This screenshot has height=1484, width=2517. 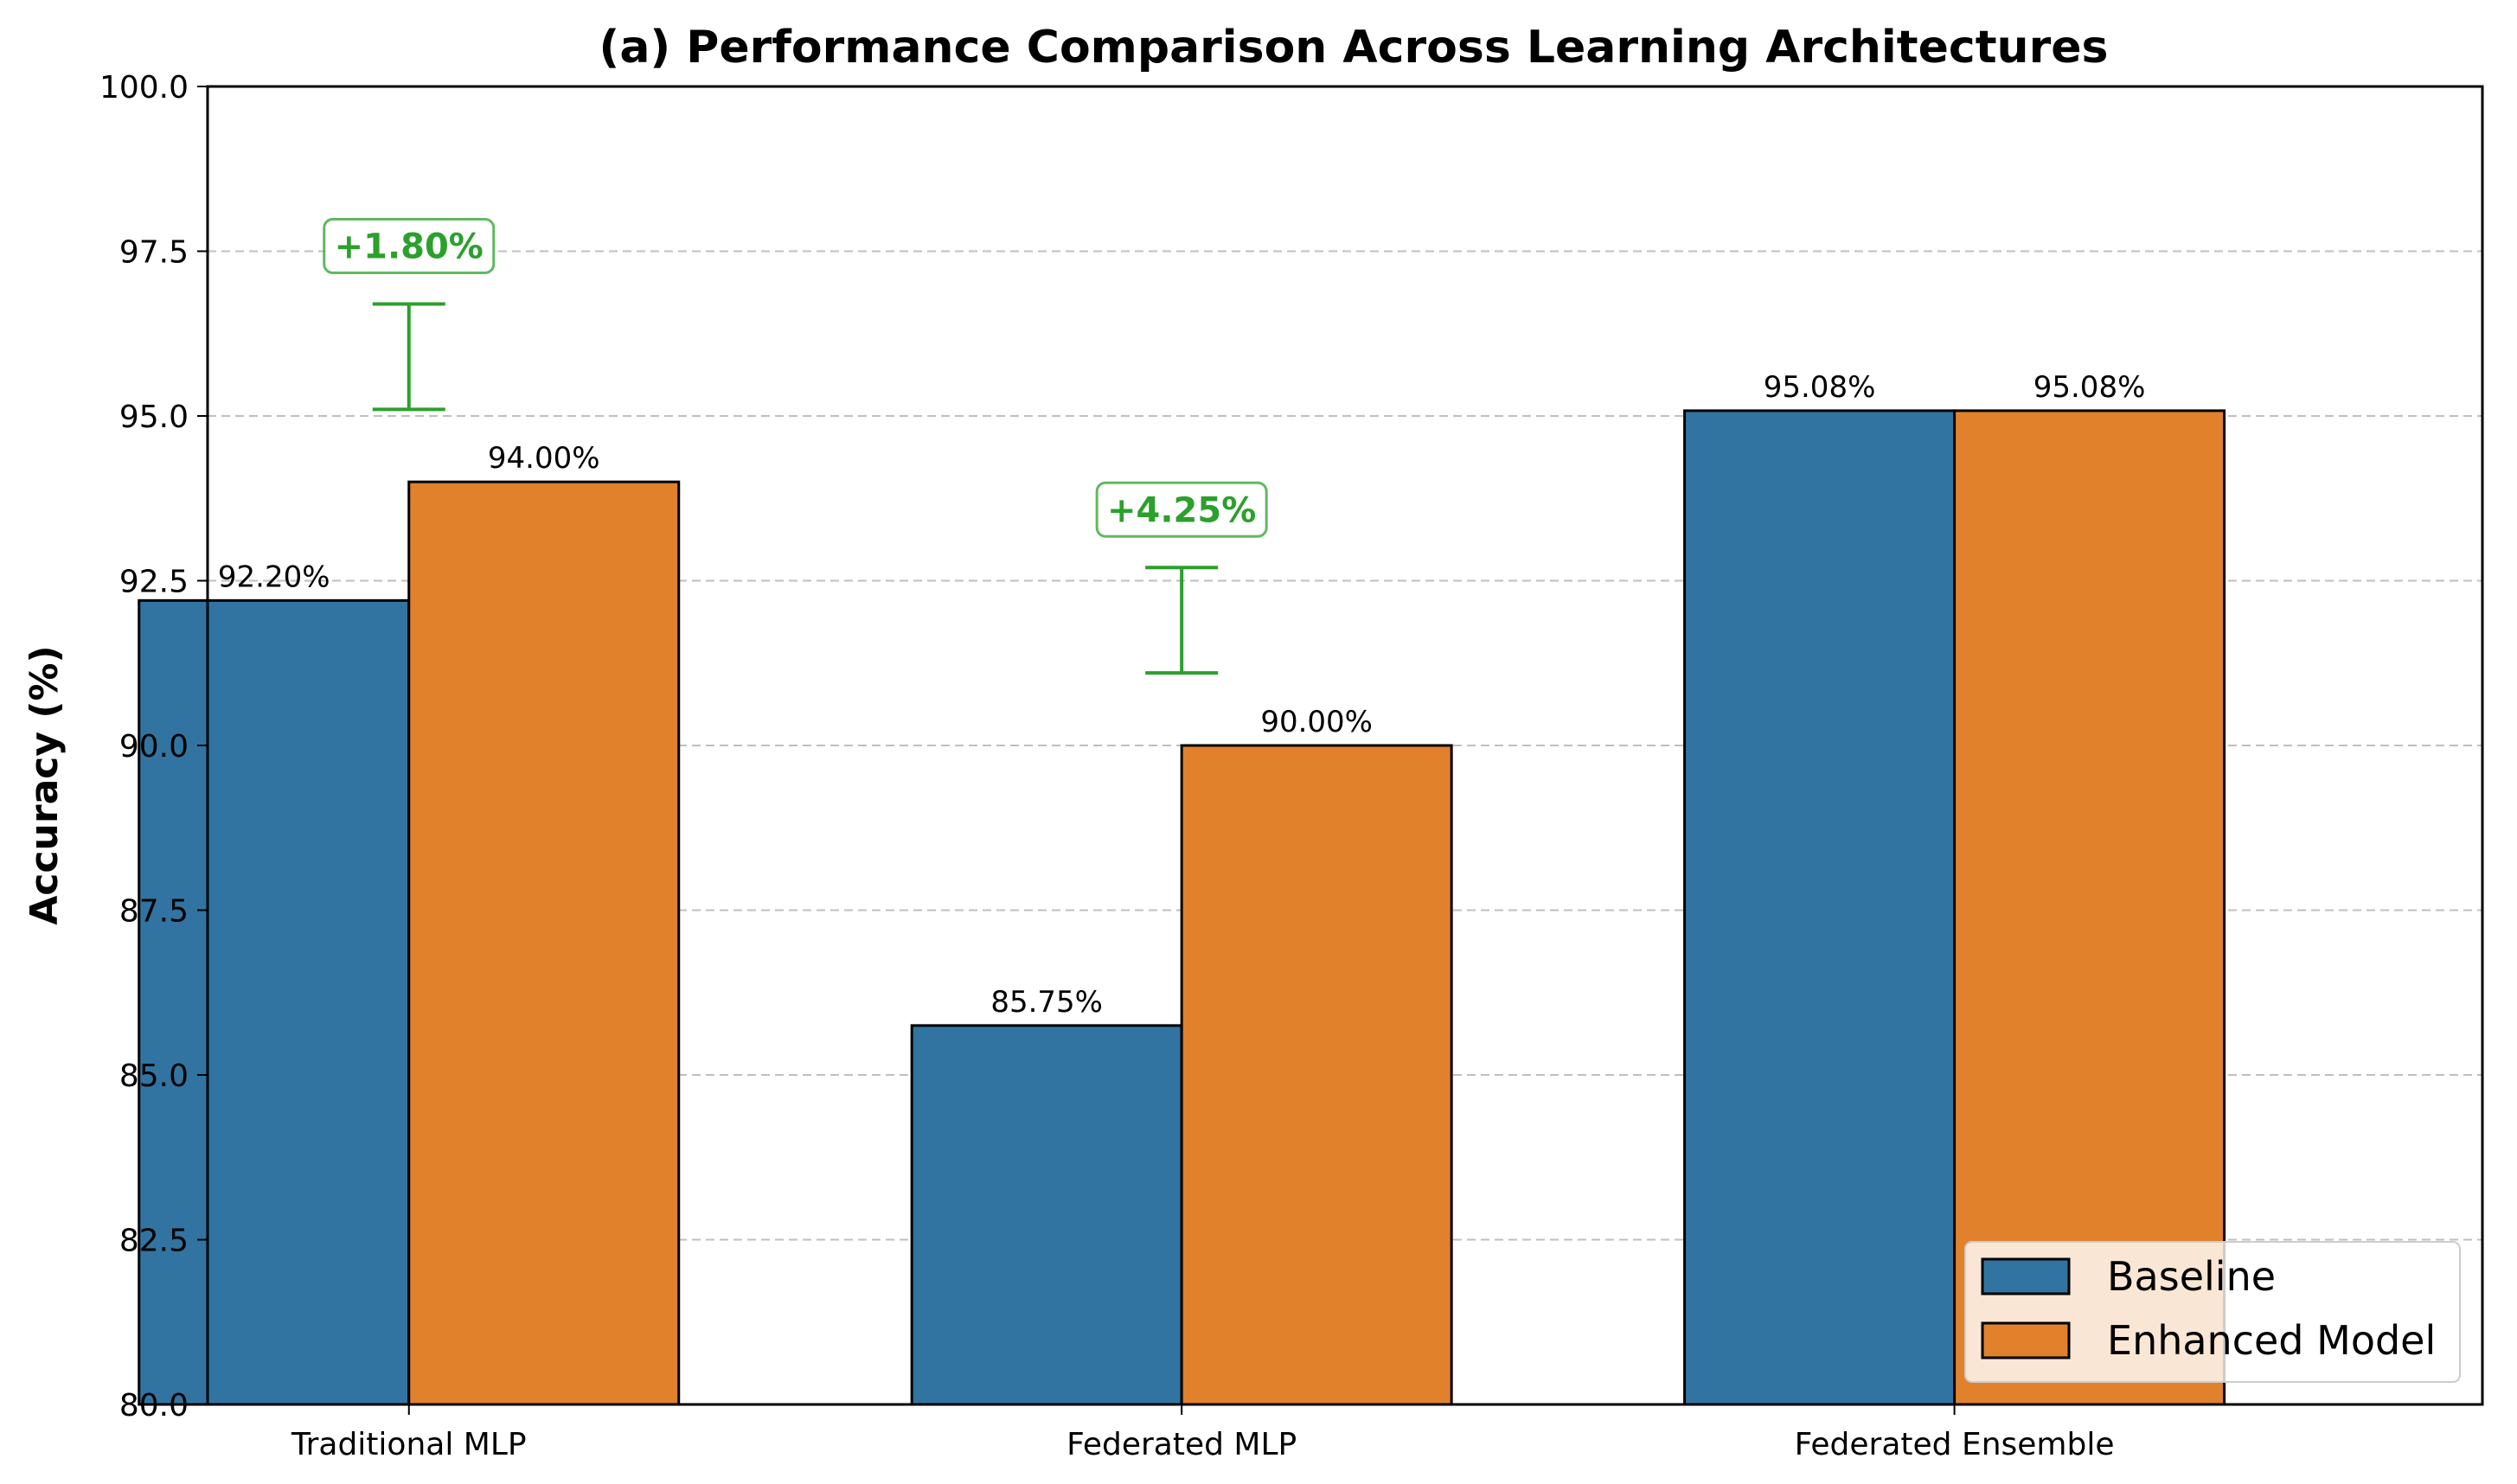 I want to click on x-tick-label: Federated Ensemble, so click(x=1955, y=1445).